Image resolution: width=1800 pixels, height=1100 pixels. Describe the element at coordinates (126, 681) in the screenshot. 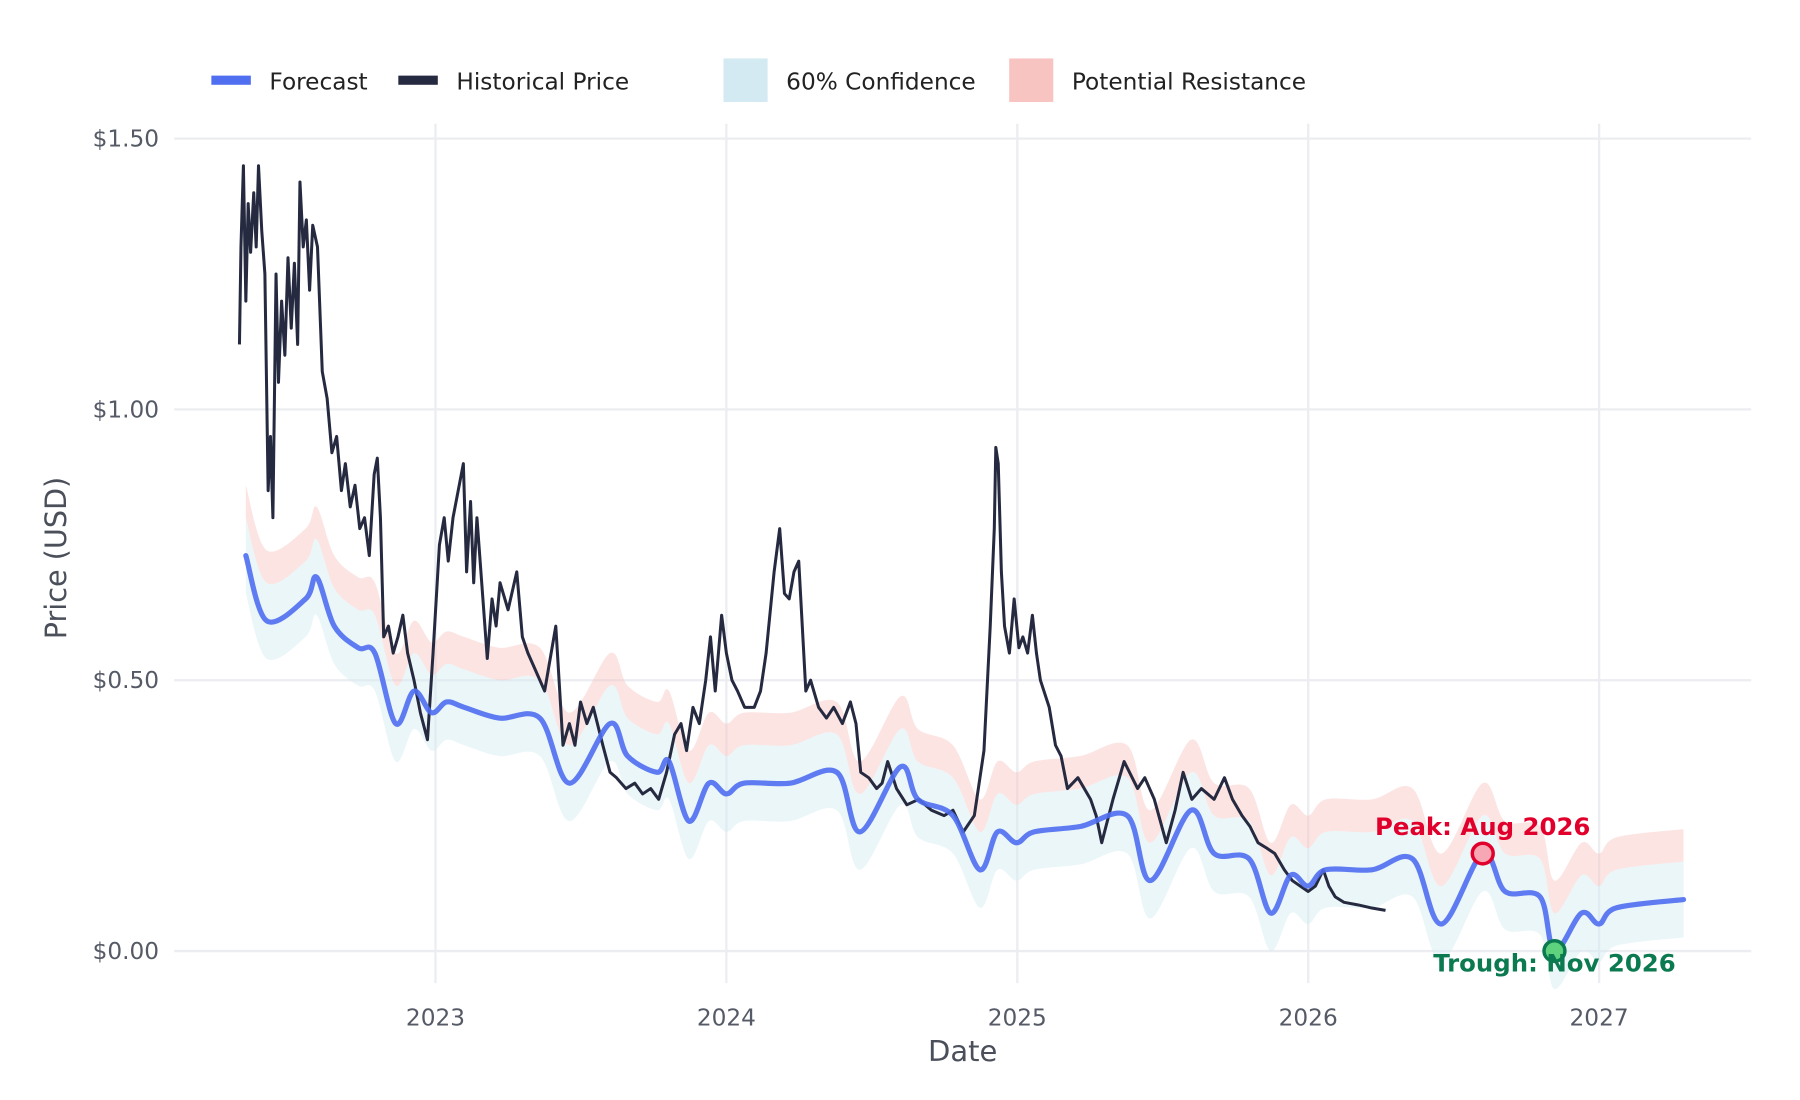

I see `y-tick-label: $0.50` at that location.